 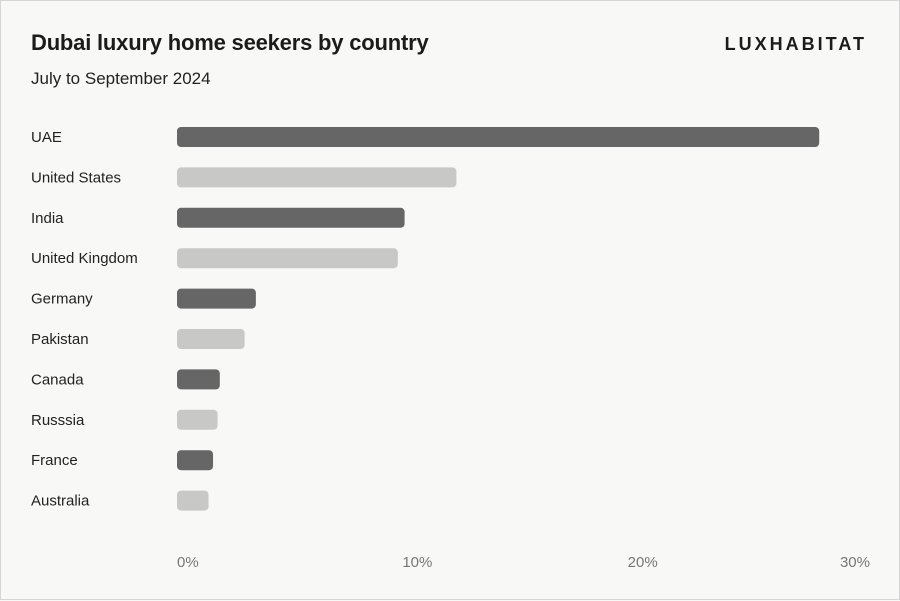 What do you see at coordinates (46, 137) in the screenshot?
I see `category-label: UAE` at bounding box center [46, 137].